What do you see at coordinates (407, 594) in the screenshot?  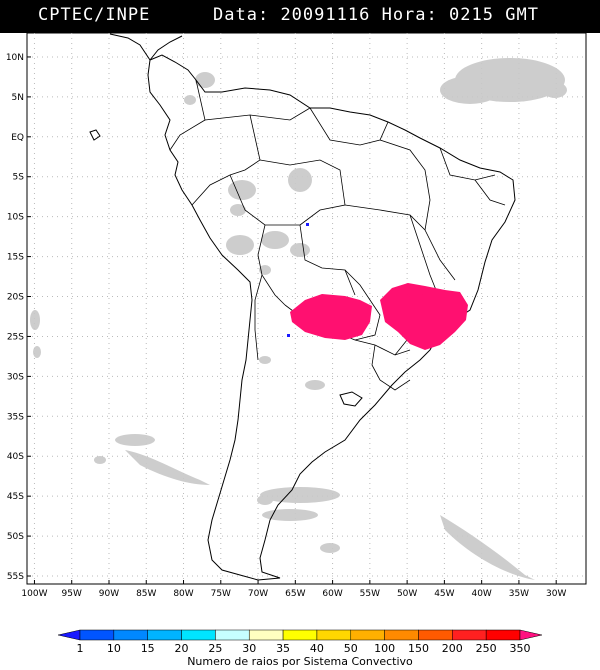 I see `lon-label: 50W` at bounding box center [407, 594].